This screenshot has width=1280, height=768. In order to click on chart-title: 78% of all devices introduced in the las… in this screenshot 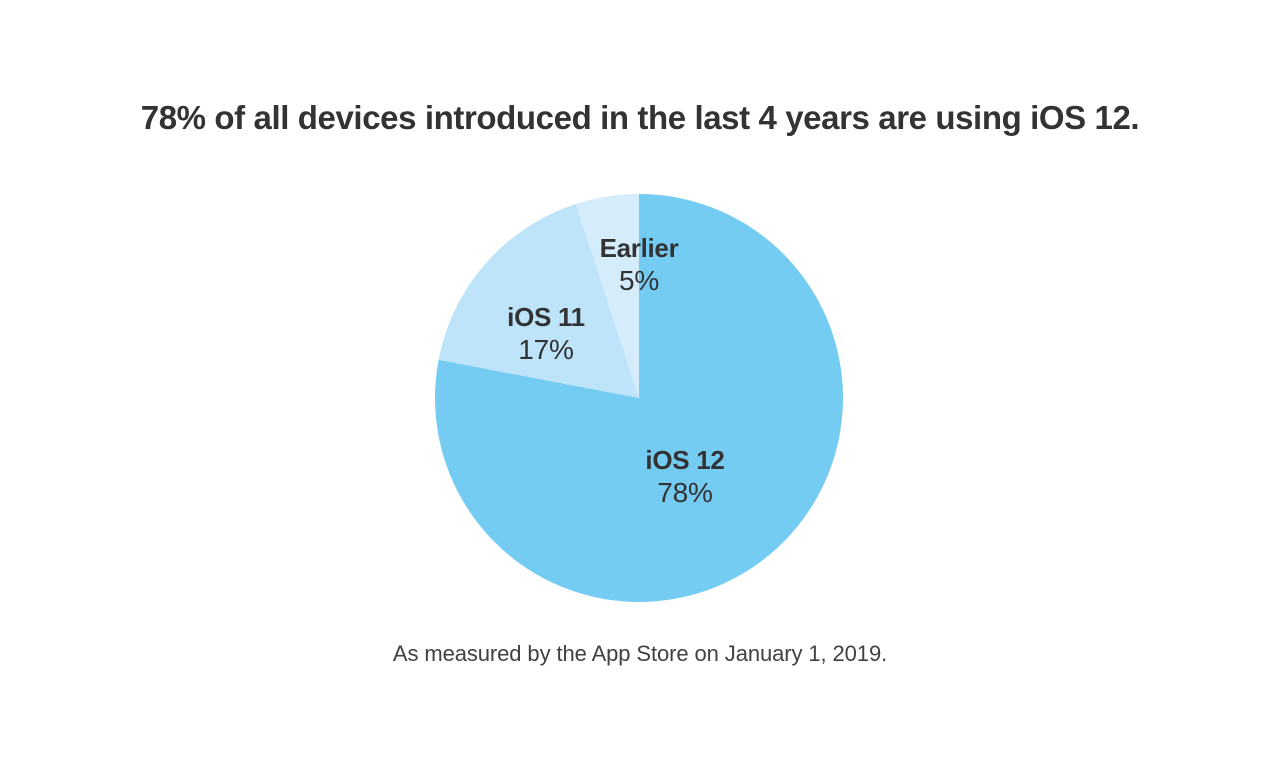, I will do `click(640, 117)`.